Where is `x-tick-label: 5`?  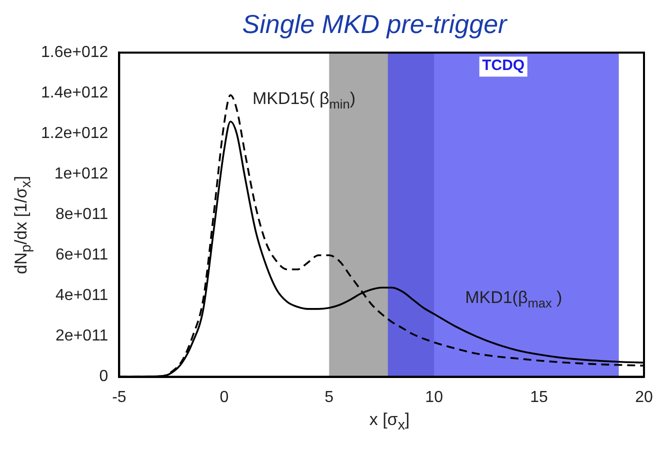 x-tick-label: 5 is located at coordinates (329, 397).